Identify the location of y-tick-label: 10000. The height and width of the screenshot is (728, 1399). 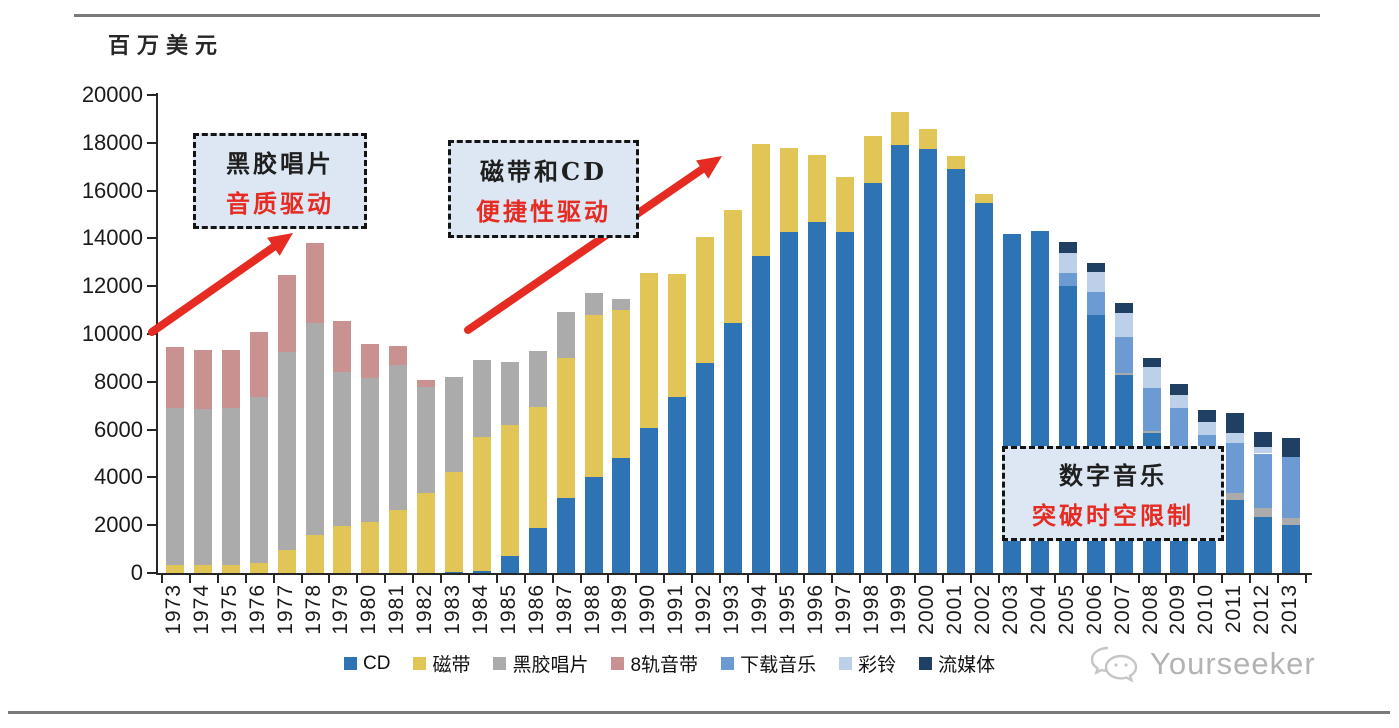
(112, 333).